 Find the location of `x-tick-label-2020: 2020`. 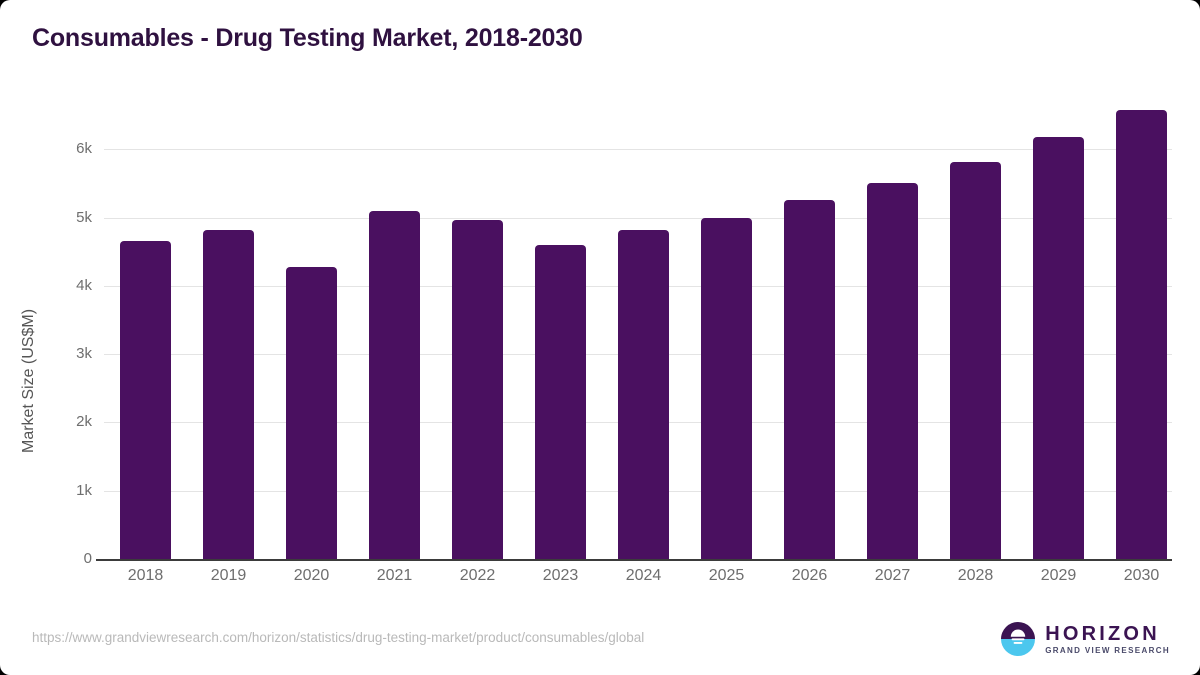

x-tick-label-2020: 2020 is located at coordinates (311, 575).